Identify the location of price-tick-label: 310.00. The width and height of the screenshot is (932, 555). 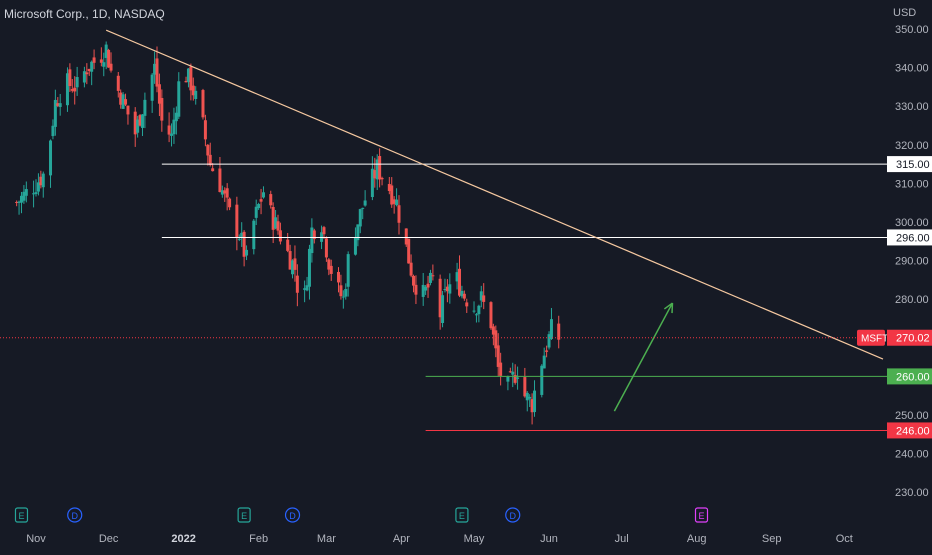
(912, 184).